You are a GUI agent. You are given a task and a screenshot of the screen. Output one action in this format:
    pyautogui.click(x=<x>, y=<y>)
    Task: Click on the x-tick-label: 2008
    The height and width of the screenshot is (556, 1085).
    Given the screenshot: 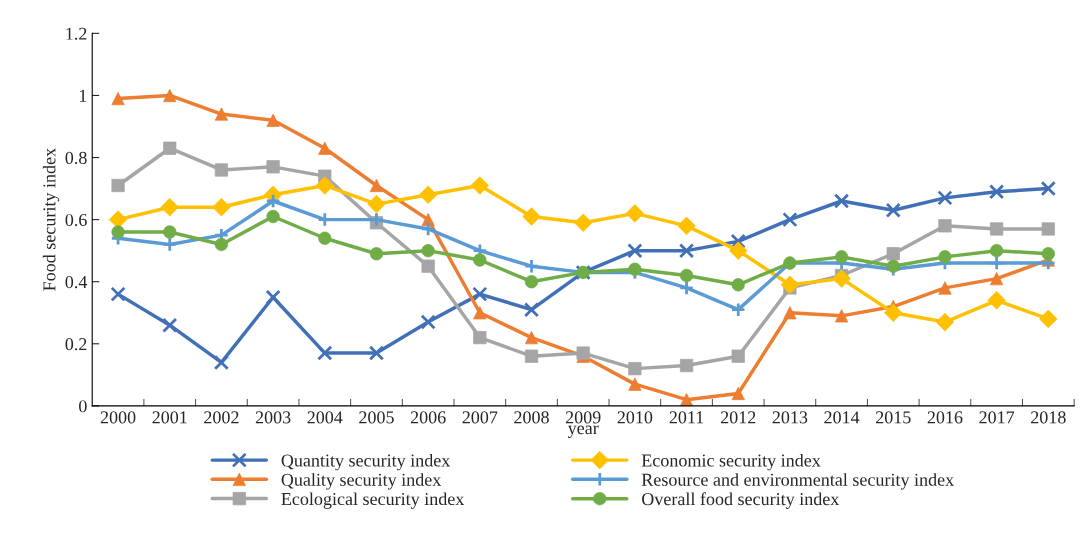 What is the action you would take?
    pyautogui.click(x=531, y=417)
    